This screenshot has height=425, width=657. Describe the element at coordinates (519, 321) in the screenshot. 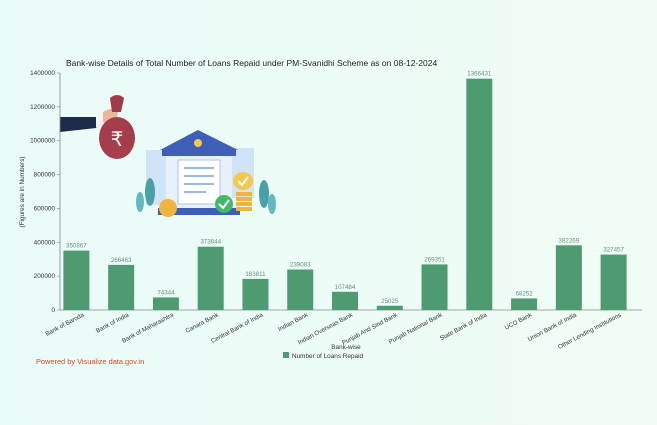

I see `x-category-label: UCO Bank` at that location.